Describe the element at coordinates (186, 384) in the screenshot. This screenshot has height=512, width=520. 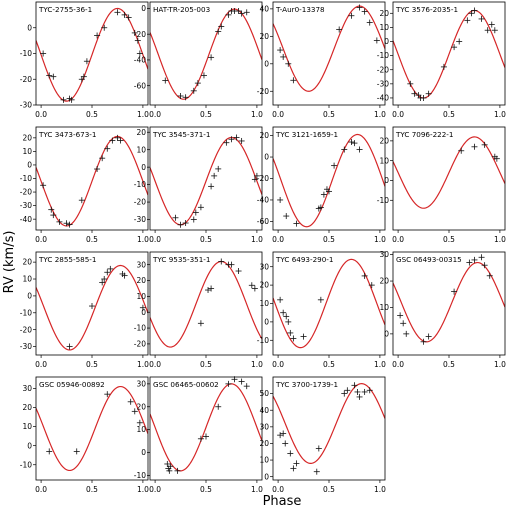
I see `panel-title: GSC 06465-00602` at that location.